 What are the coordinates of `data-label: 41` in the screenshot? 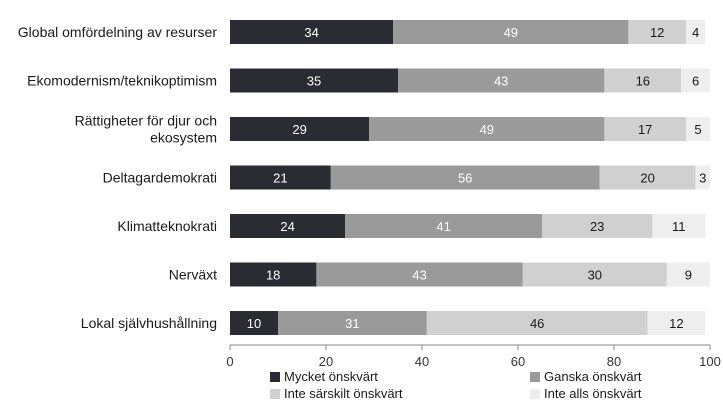 It's located at (443, 226).